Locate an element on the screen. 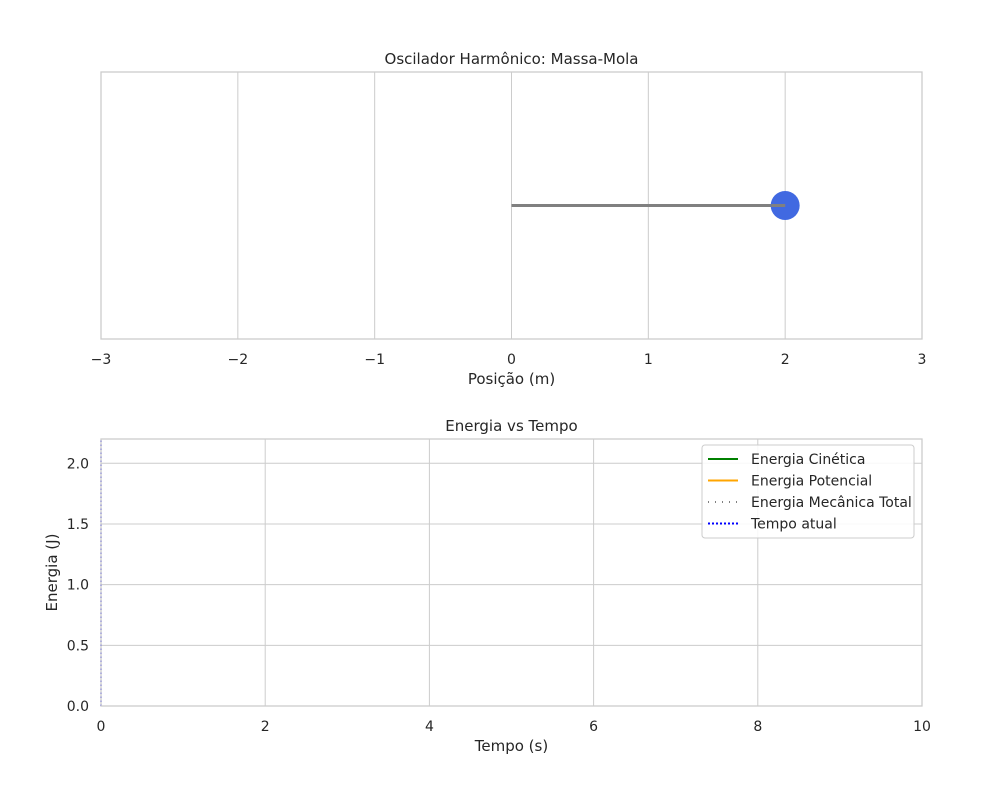  oscillator-x-ticks: −3 −2 −1 0 1 2 3 is located at coordinates (509, 360).